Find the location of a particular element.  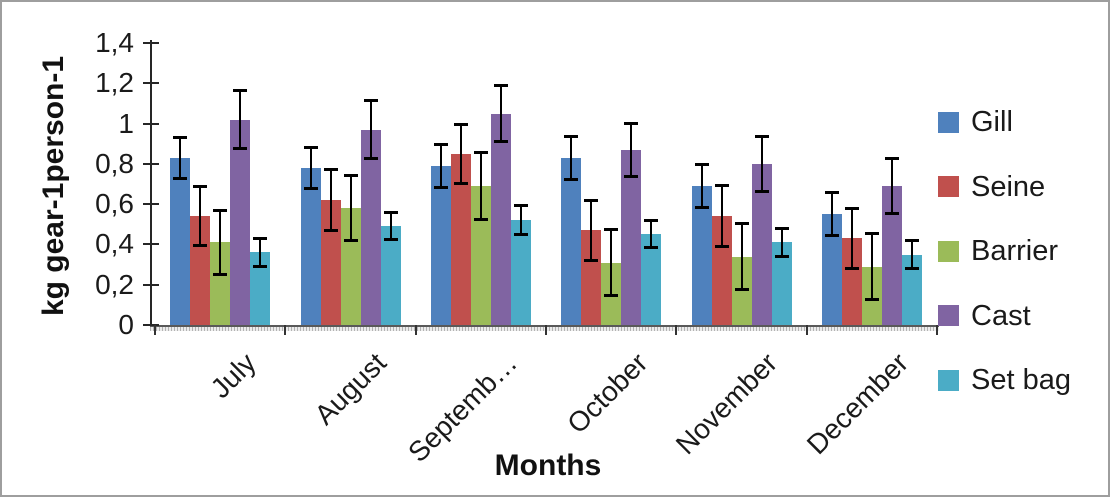

legend-item-gill: Gill is located at coordinates (975, 122).